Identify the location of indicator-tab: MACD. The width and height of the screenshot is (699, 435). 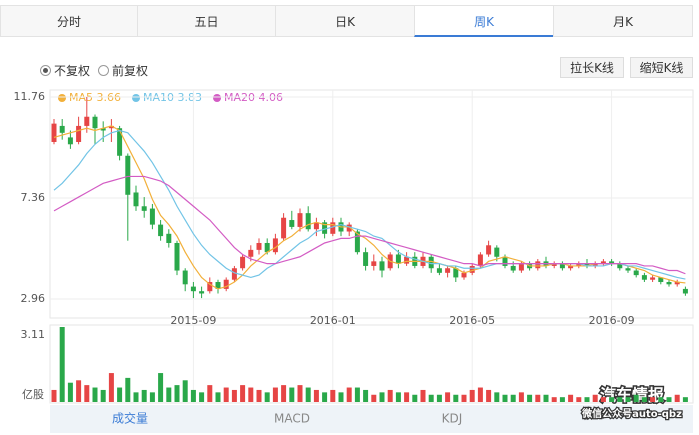
(292, 419).